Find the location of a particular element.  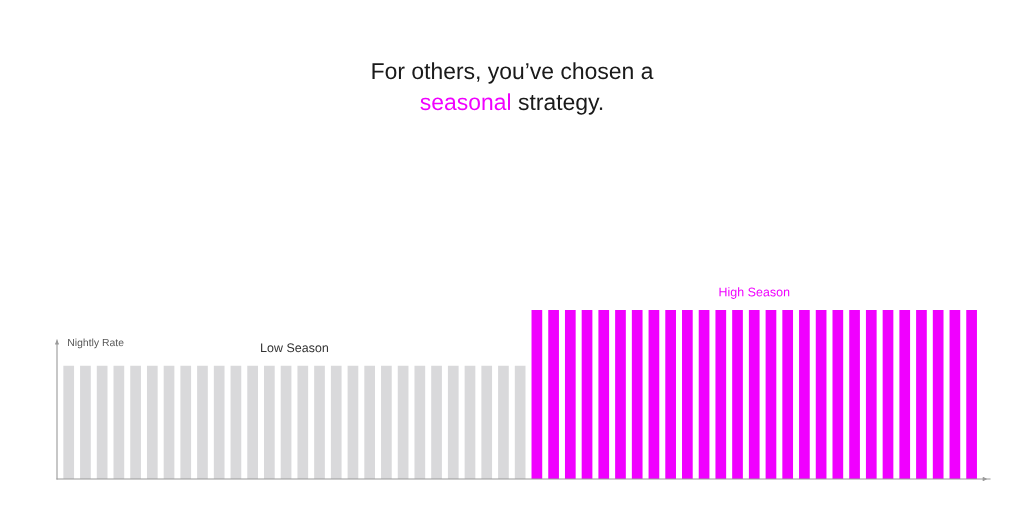

y-axis-title: Nightly Rate is located at coordinates (96, 343).